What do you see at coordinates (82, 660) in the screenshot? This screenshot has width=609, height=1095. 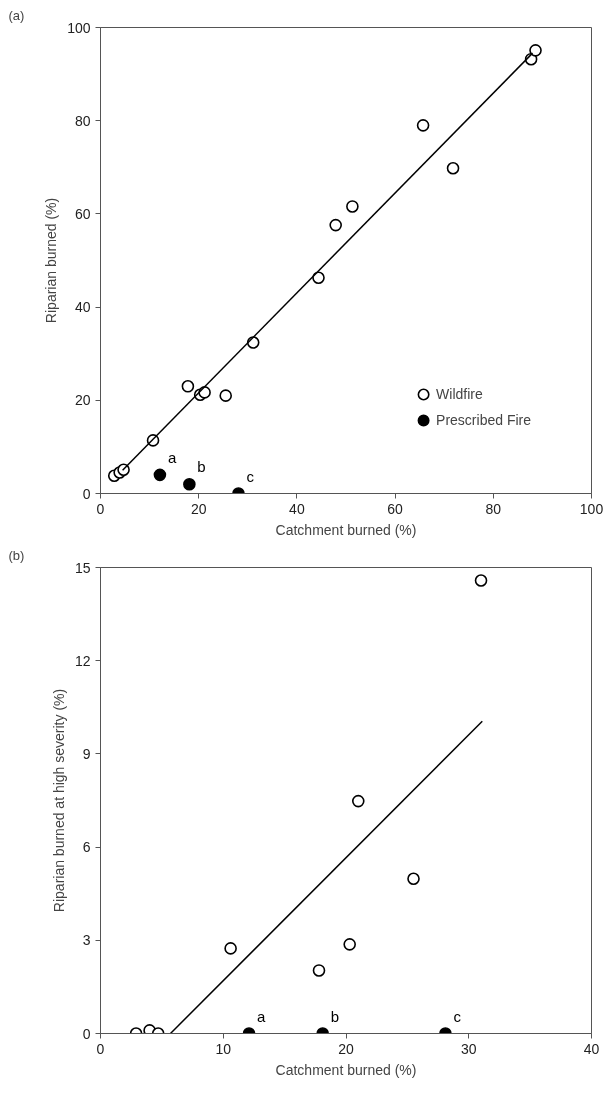 I see `y-tick-label: 12` at bounding box center [82, 660].